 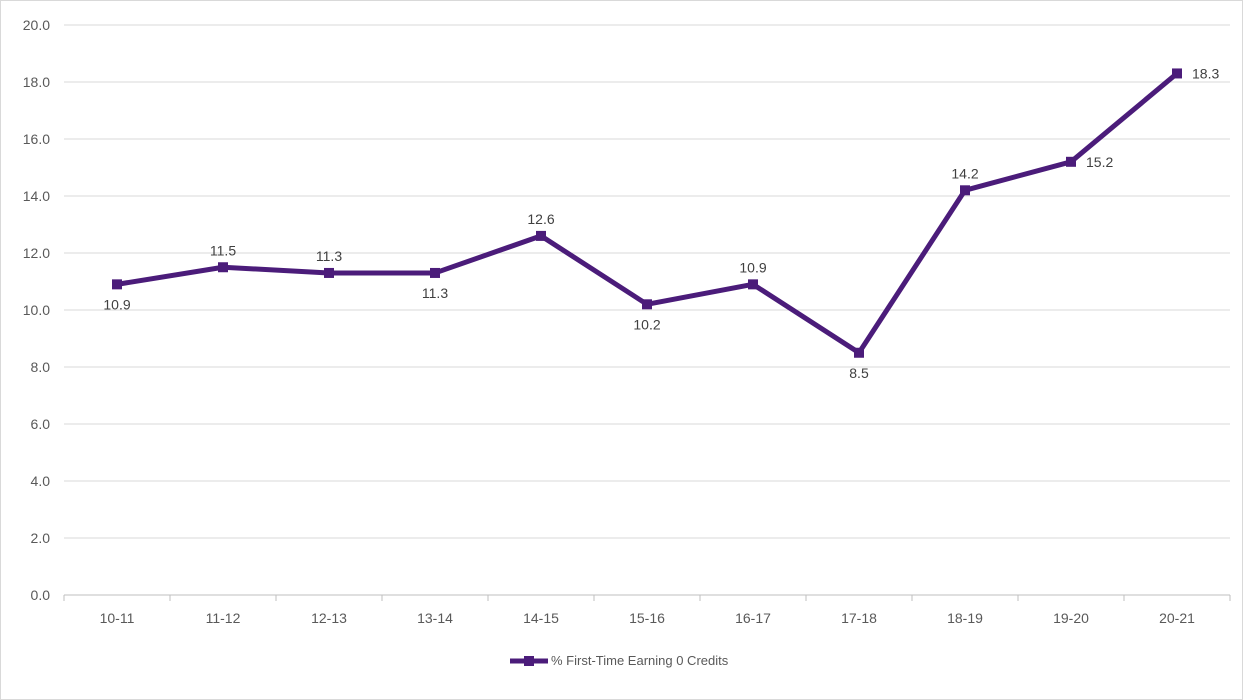 What do you see at coordinates (36, 25) in the screenshot?
I see `y-tick-label: 20.0` at bounding box center [36, 25].